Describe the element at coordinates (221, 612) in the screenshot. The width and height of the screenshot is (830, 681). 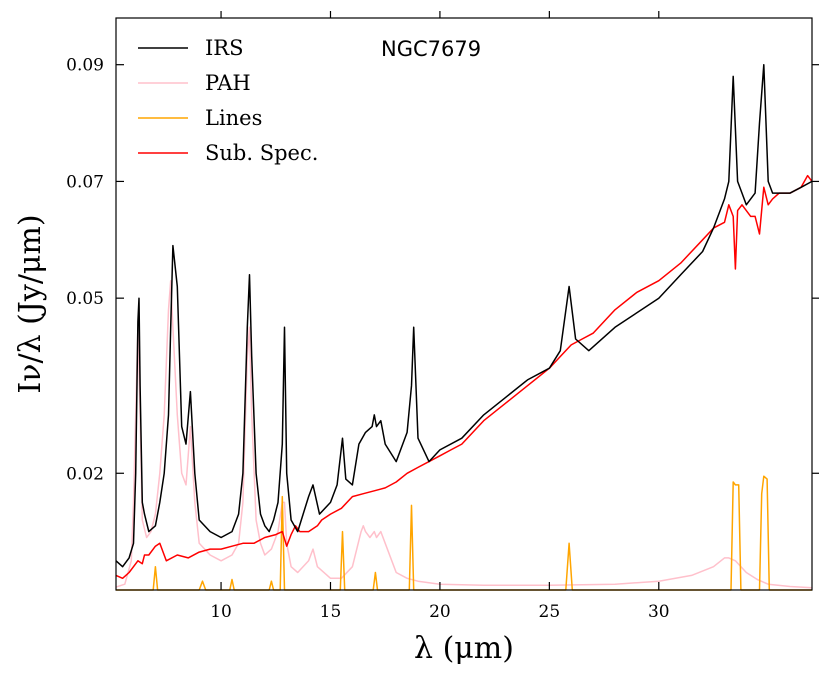
I see `x-tick-label: 10` at that location.